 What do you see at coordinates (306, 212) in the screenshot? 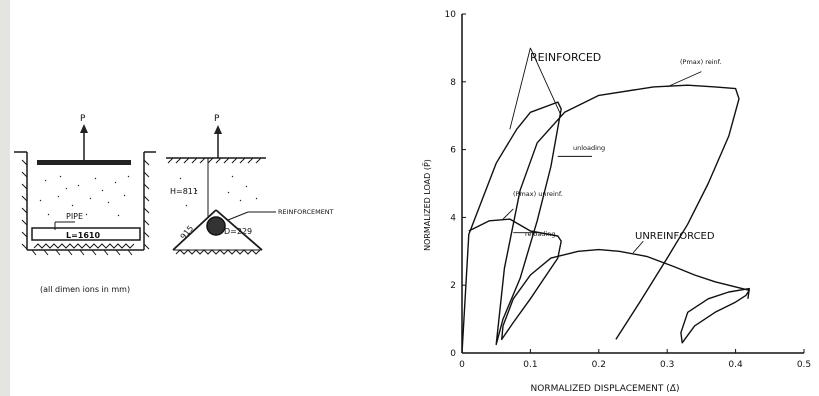
I see `reinforcement-label: REINFORCEMENT` at bounding box center [306, 212].